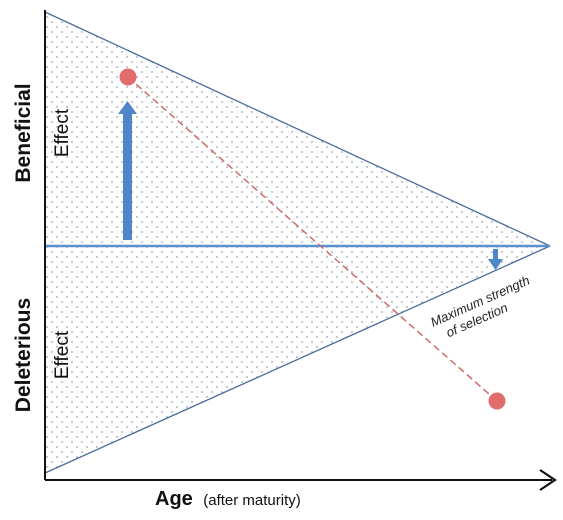  Describe the element at coordinates (495, 259) in the screenshot. I see `down-arrow-icon` at that location.